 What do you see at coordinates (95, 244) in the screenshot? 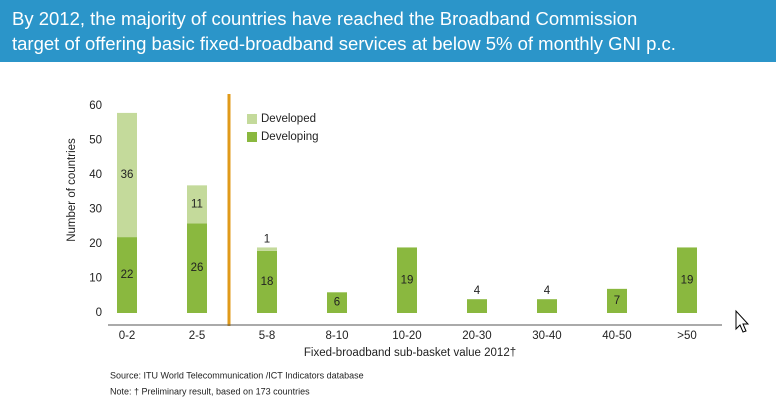
I see `y-tick-label: 20` at bounding box center [95, 244].